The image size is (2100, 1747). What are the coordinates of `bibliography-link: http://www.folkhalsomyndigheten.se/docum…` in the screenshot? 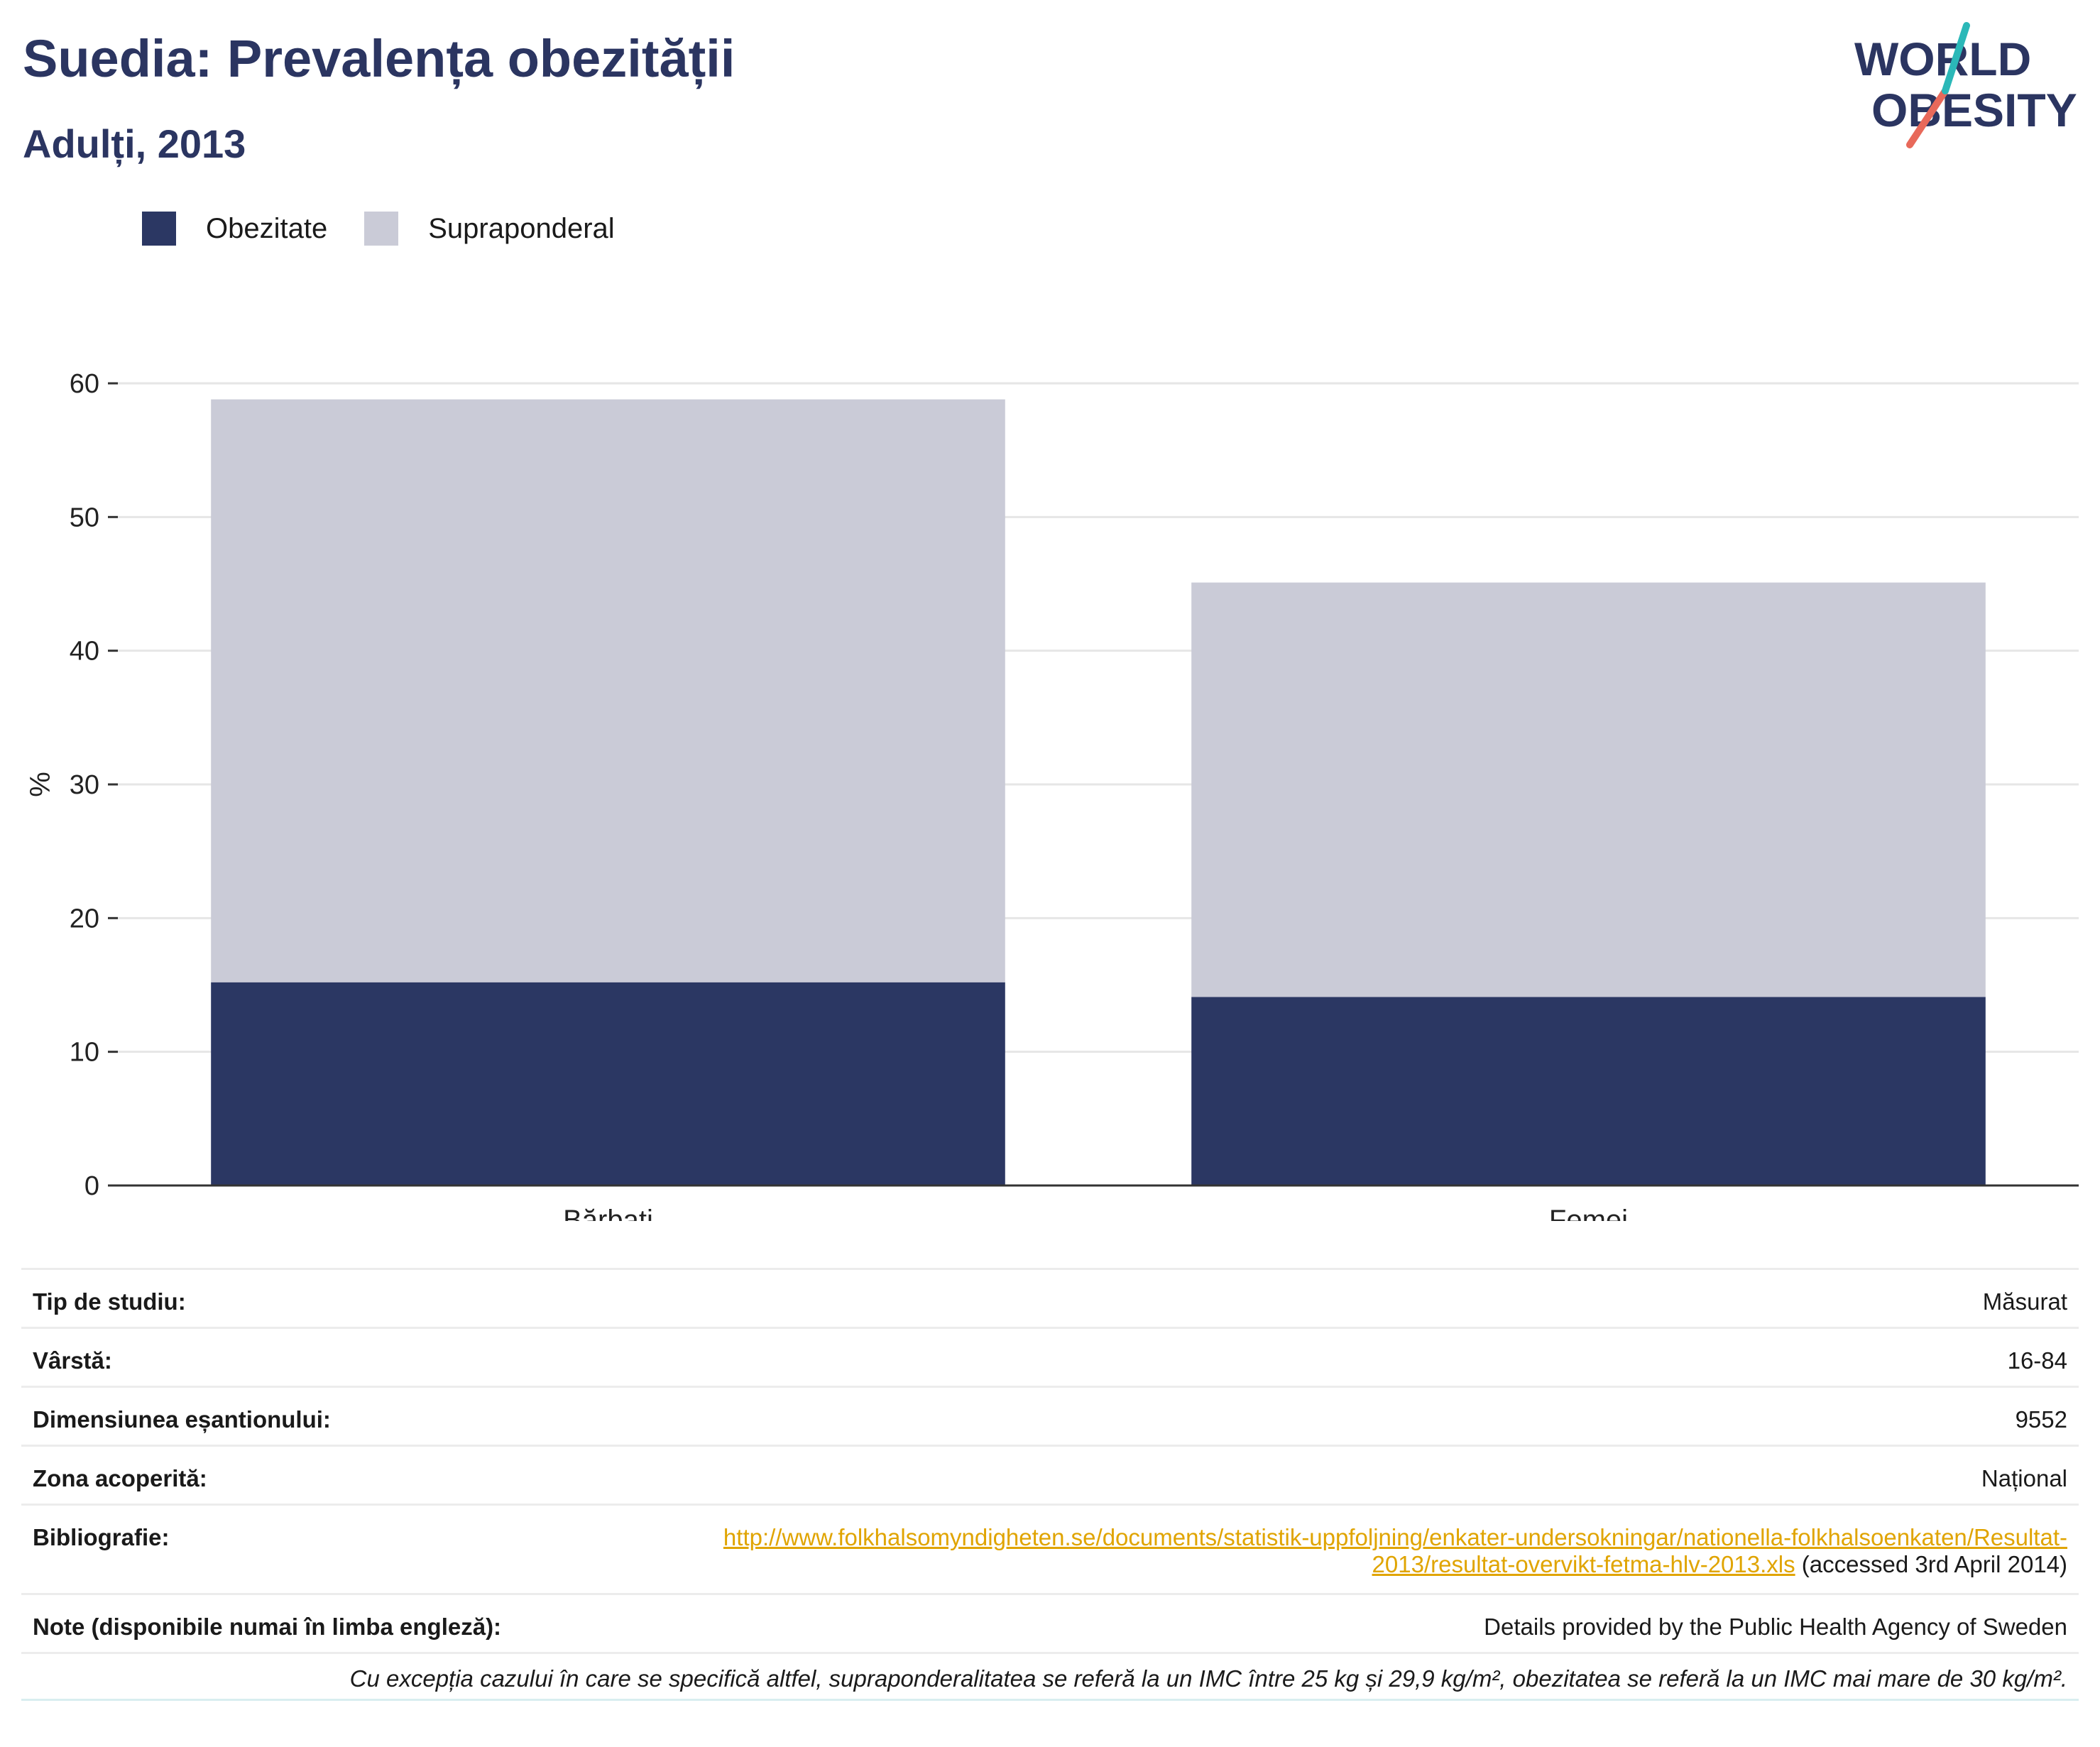 It's located at (1395, 1537).